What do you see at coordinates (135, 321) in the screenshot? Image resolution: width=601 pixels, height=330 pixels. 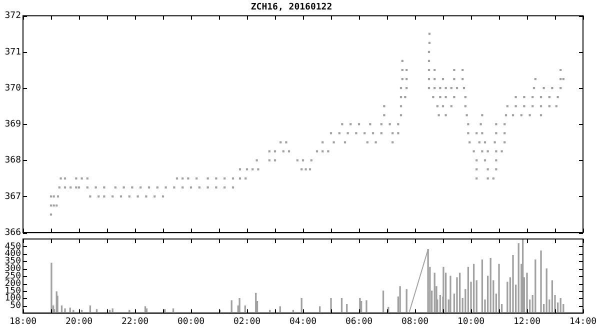 I see `x-tick-label: 22:00` at bounding box center [135, 321].